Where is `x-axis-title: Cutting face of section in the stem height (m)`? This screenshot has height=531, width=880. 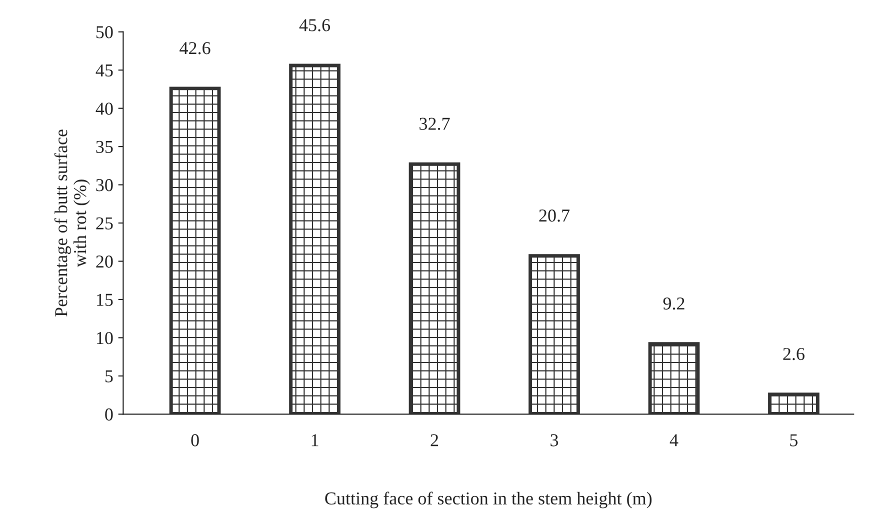 x-axis-title: Cutting face of section in the stem height (m) is located at coordinates (488, 500).